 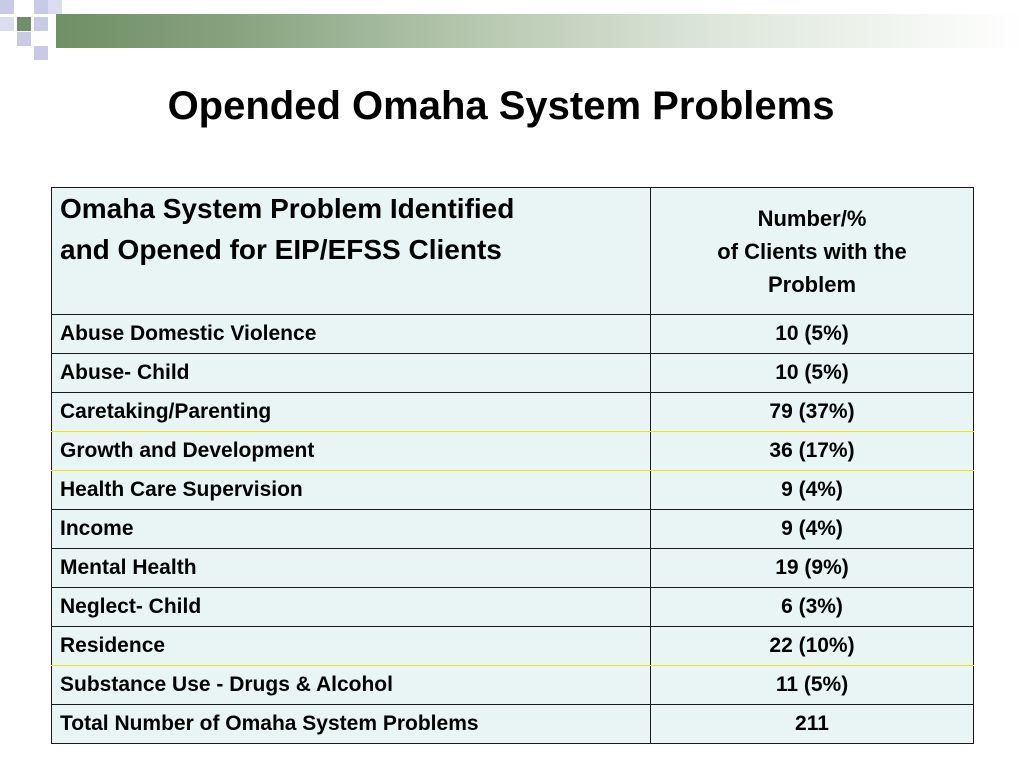 I want to click on count-cell: 79 (37%), so click(x=812, y=412).